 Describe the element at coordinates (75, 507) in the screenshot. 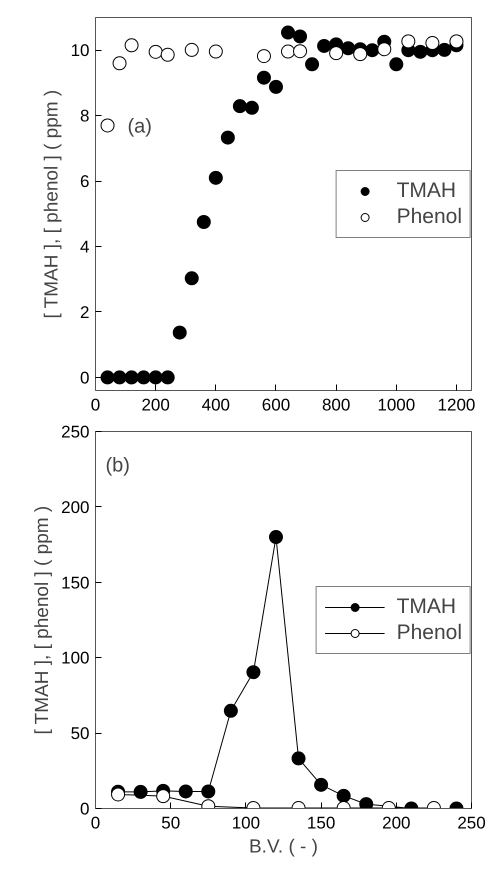

I see `y-tick-label: 200` at that location.